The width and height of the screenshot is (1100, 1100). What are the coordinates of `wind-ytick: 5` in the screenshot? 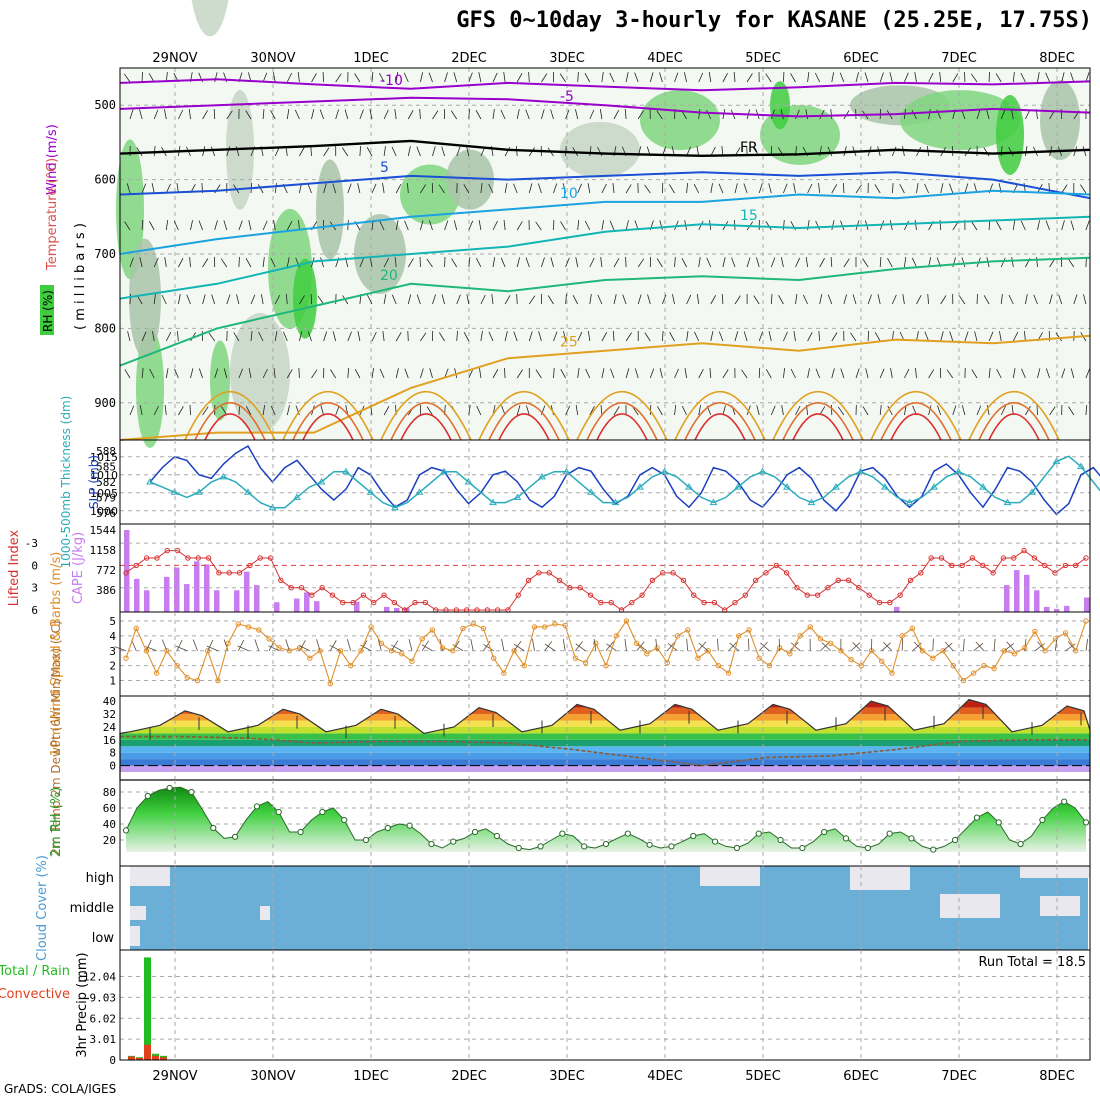 It's located at (112, 621).